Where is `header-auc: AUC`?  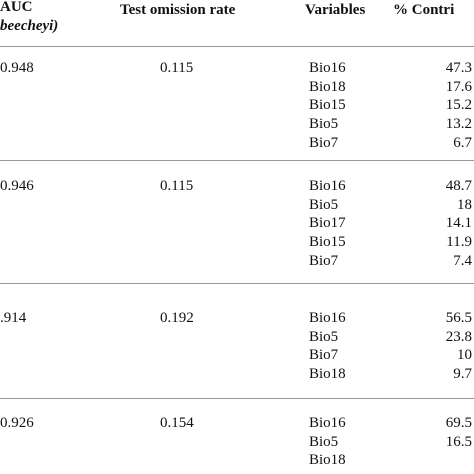 header-auc: AUC is located at coordinates (16, 7).